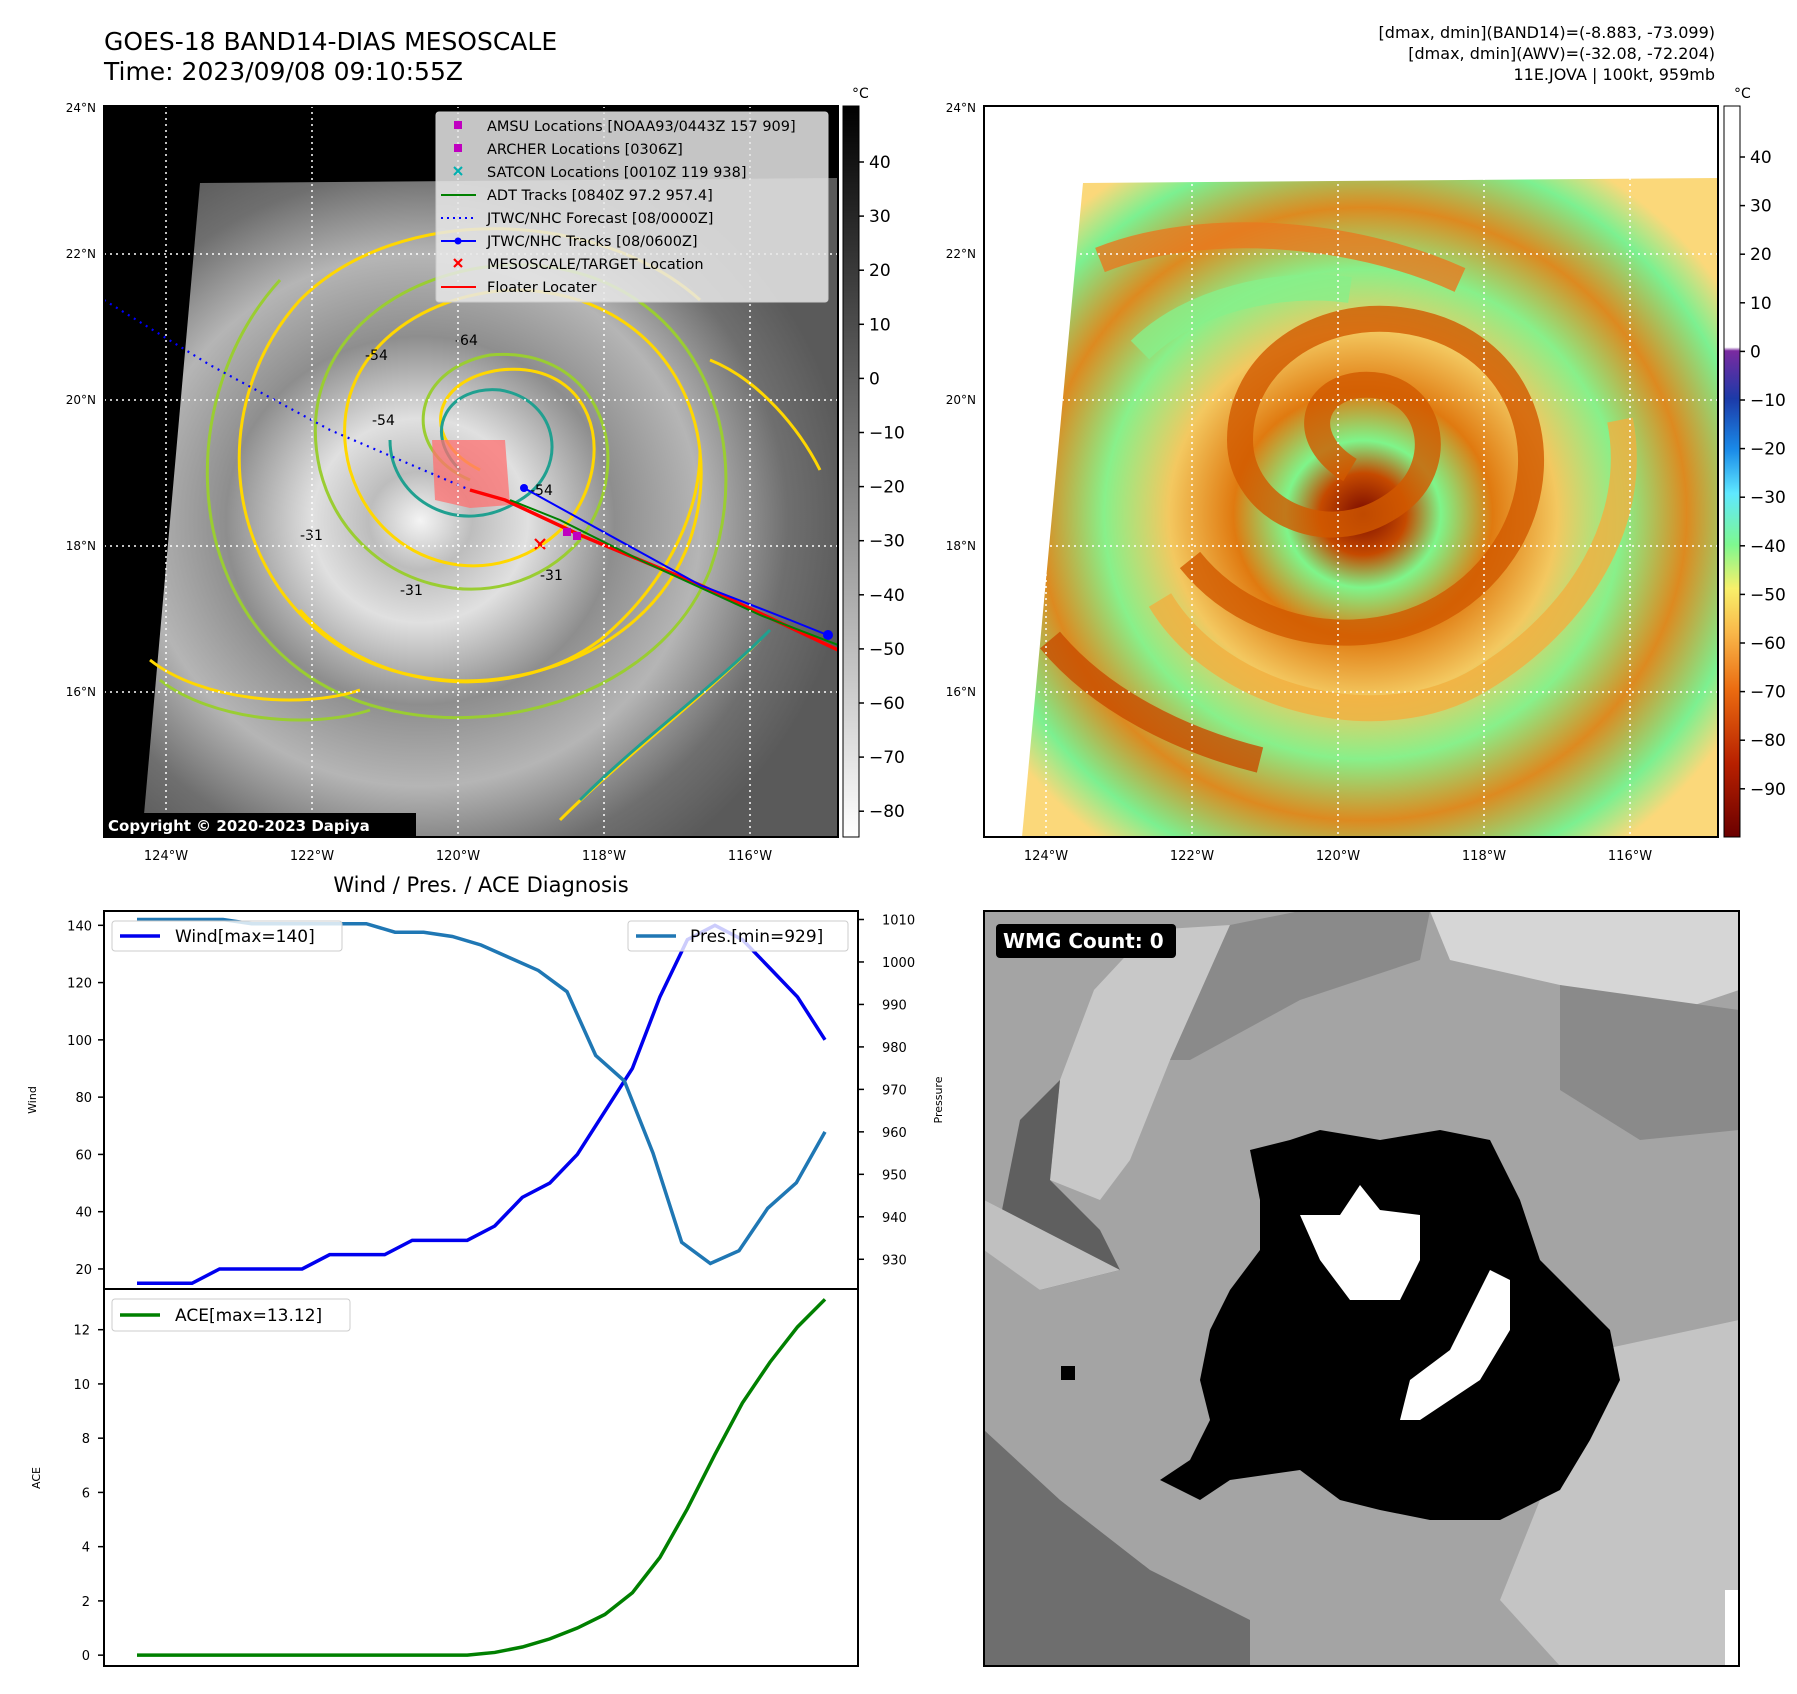  What do you see at coordinates (898, 920) in the screenshot?
I see `pressure-tick-label: 1010` at bounding box center [898, 920].